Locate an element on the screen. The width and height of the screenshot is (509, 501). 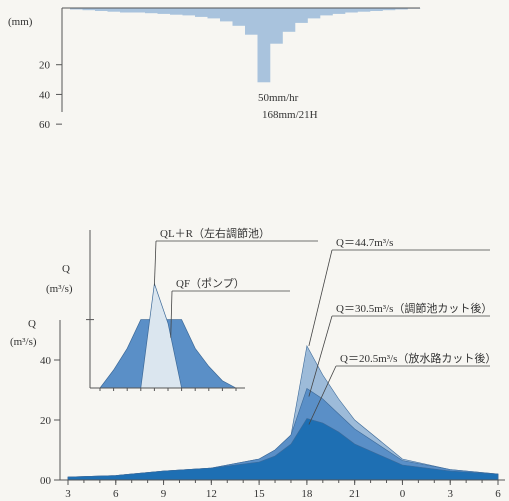
discharge-x-tick-label: 15 is located at coordinates (260, 494).